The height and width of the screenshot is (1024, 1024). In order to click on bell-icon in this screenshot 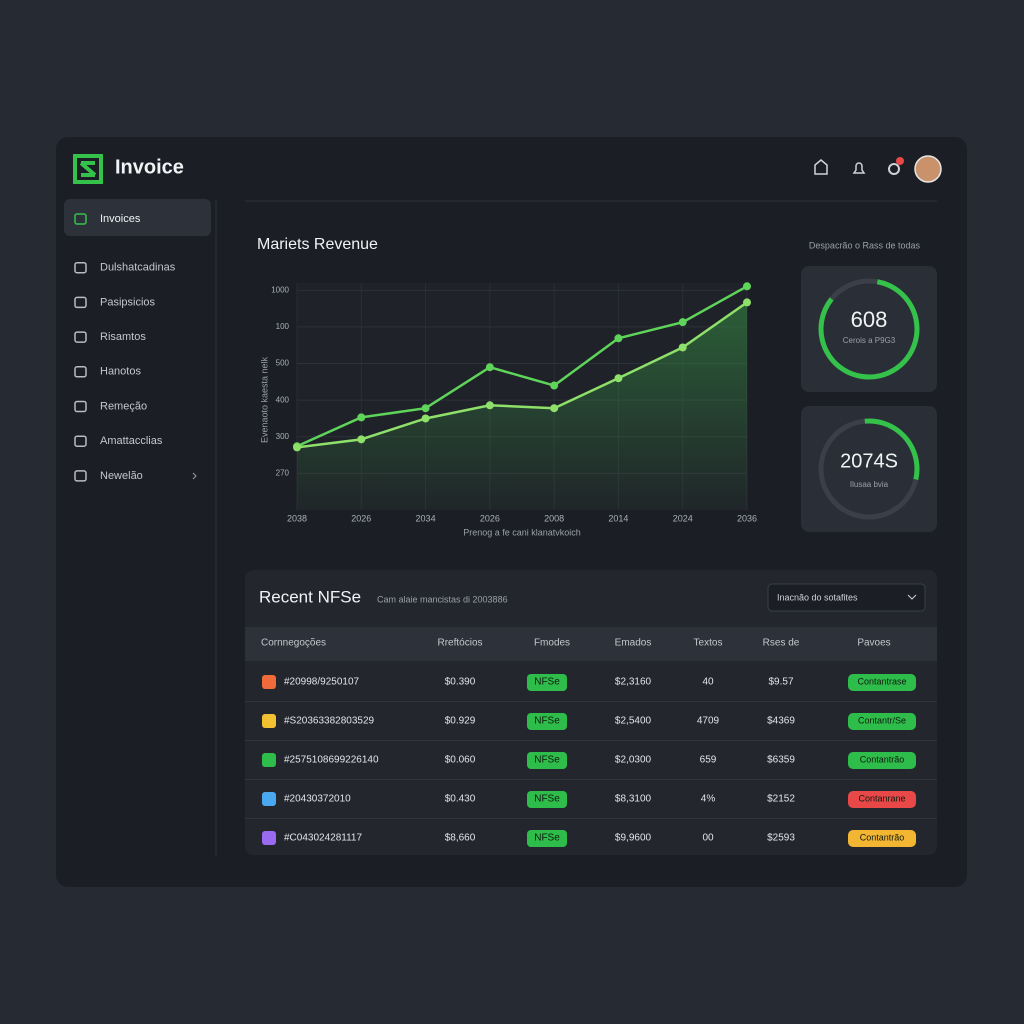, I will do `click(859, 168)`.